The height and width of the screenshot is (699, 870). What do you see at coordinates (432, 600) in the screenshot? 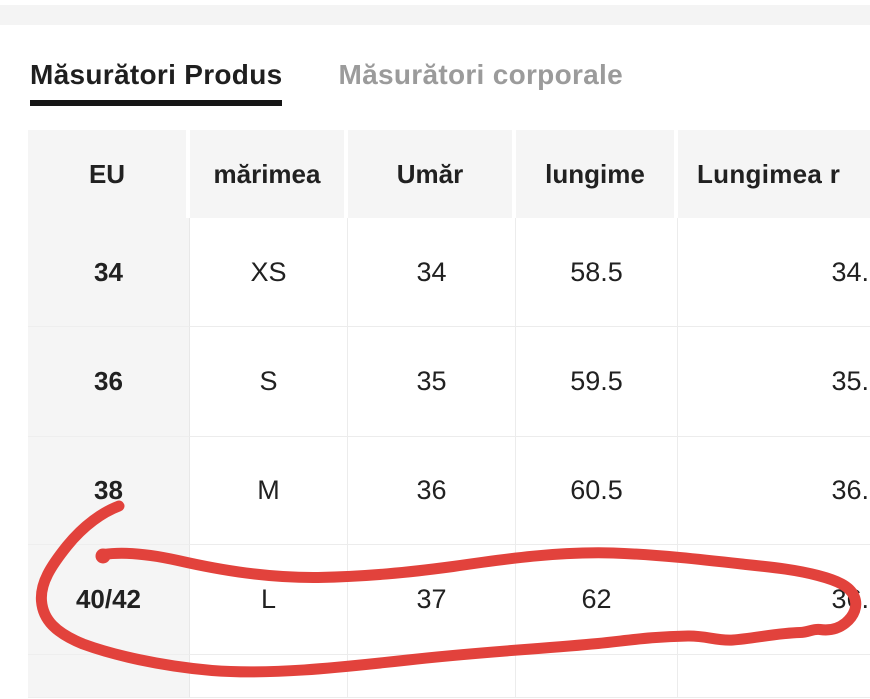
I see `cell-shoulder: 37` at bounding box center [432, 600].